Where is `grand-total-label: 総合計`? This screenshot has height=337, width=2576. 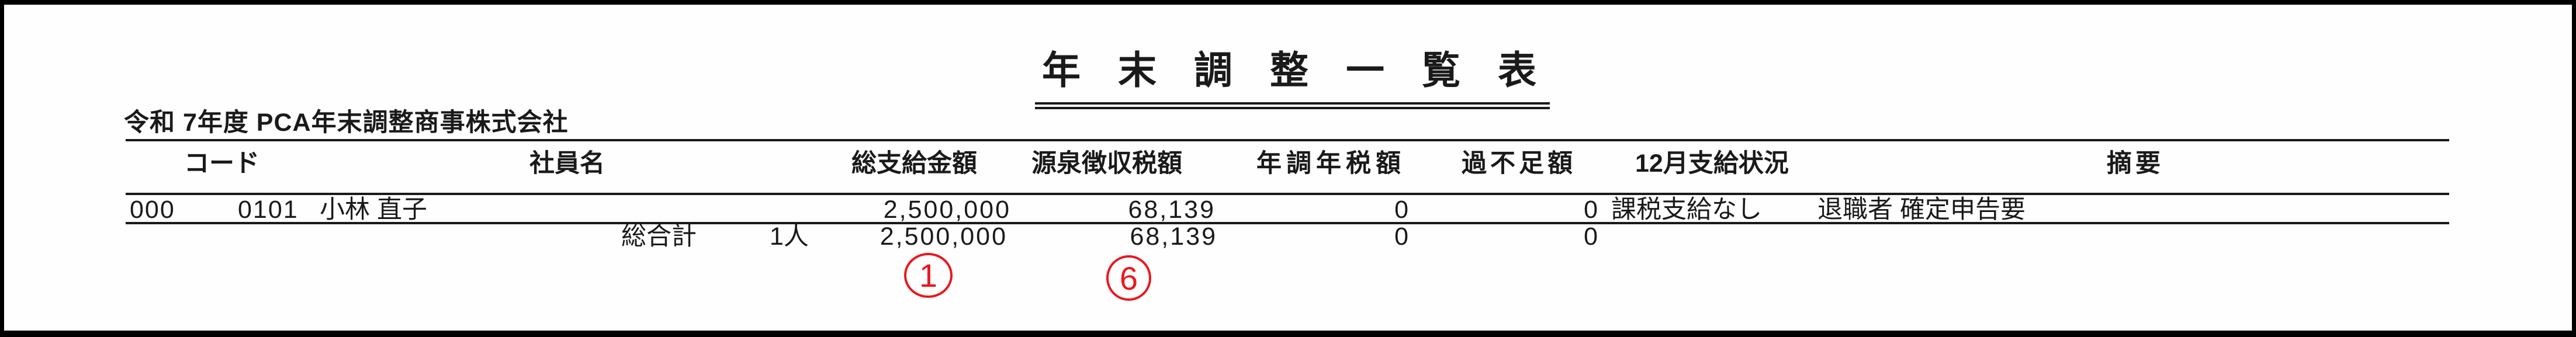
grand-total-label: 総合計 is located at coordinates (659, 237).